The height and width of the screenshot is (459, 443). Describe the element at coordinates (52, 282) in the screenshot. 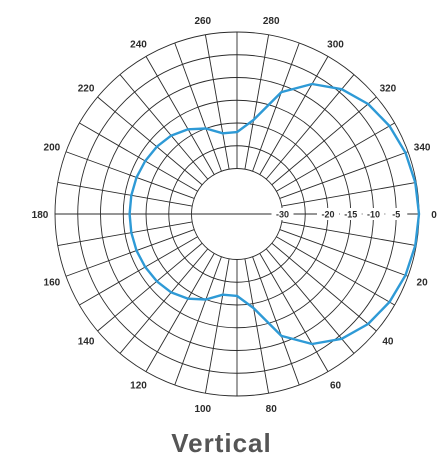

I see `angle-tick-label: 160` at that location.